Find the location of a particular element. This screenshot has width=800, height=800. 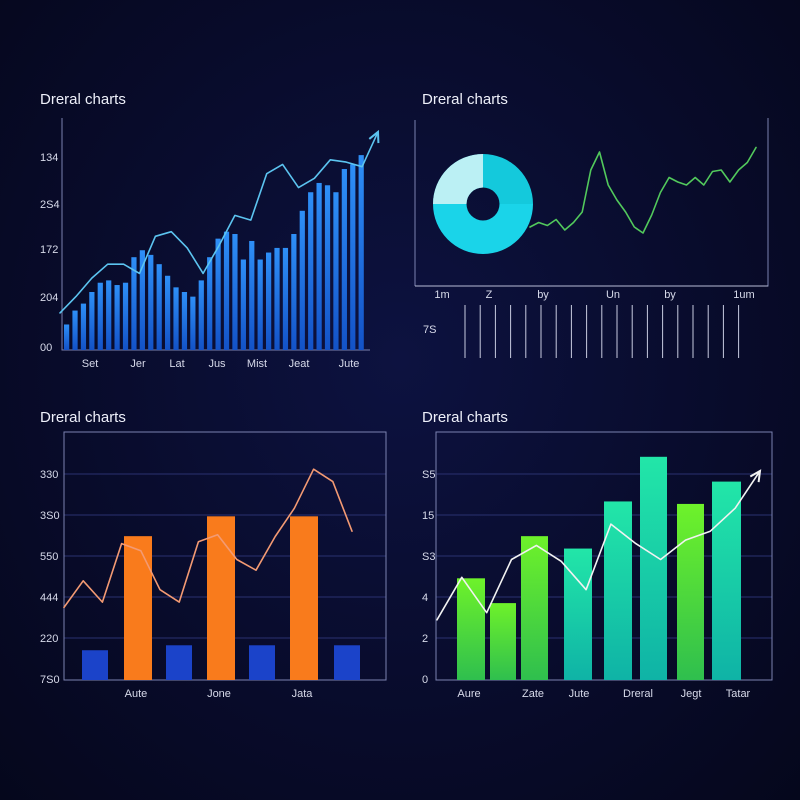

y-tick-label: 134 is located at coordinates (49, 158).